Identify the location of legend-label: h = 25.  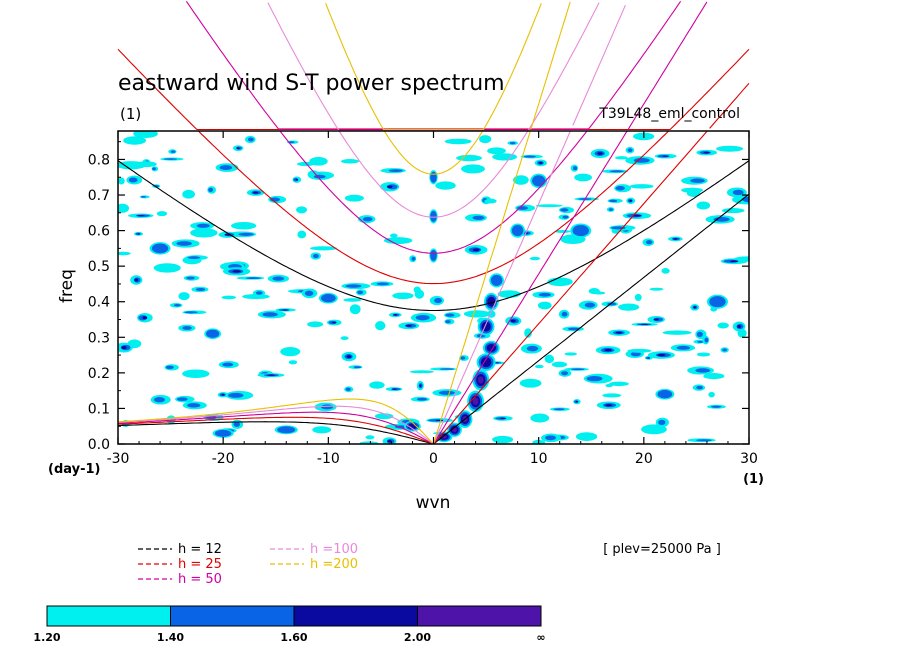
(200, 564).